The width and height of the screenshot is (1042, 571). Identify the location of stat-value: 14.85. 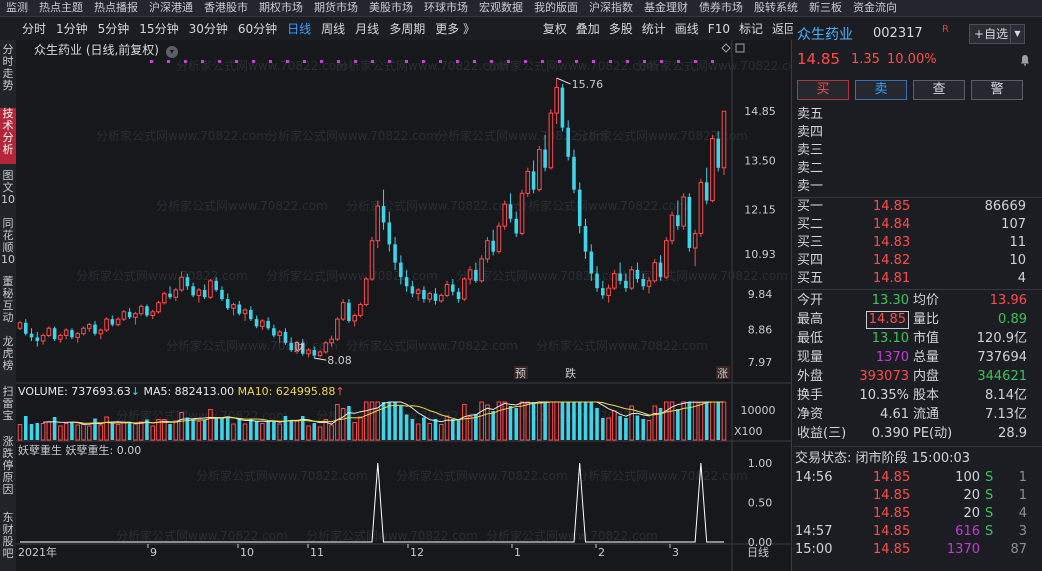
(887, 320).